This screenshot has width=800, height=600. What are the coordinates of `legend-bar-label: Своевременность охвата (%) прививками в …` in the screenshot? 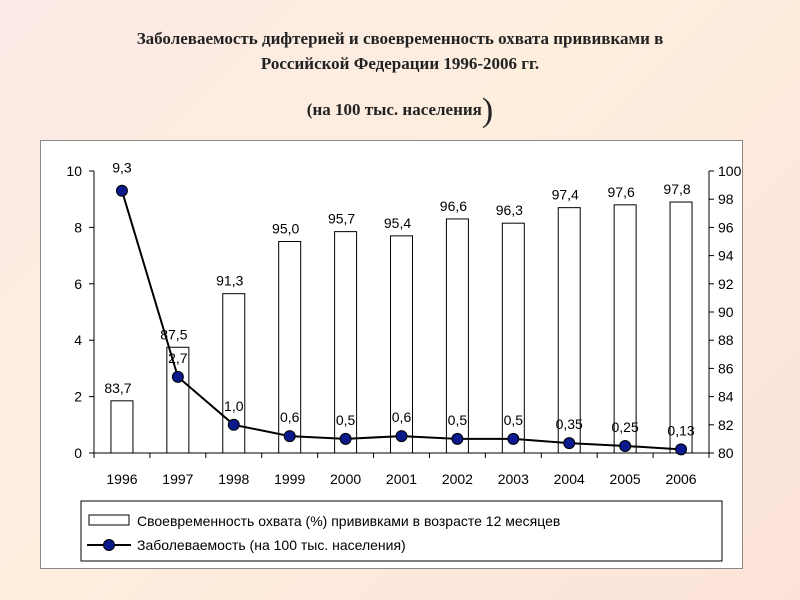 It's located at (348, 521).